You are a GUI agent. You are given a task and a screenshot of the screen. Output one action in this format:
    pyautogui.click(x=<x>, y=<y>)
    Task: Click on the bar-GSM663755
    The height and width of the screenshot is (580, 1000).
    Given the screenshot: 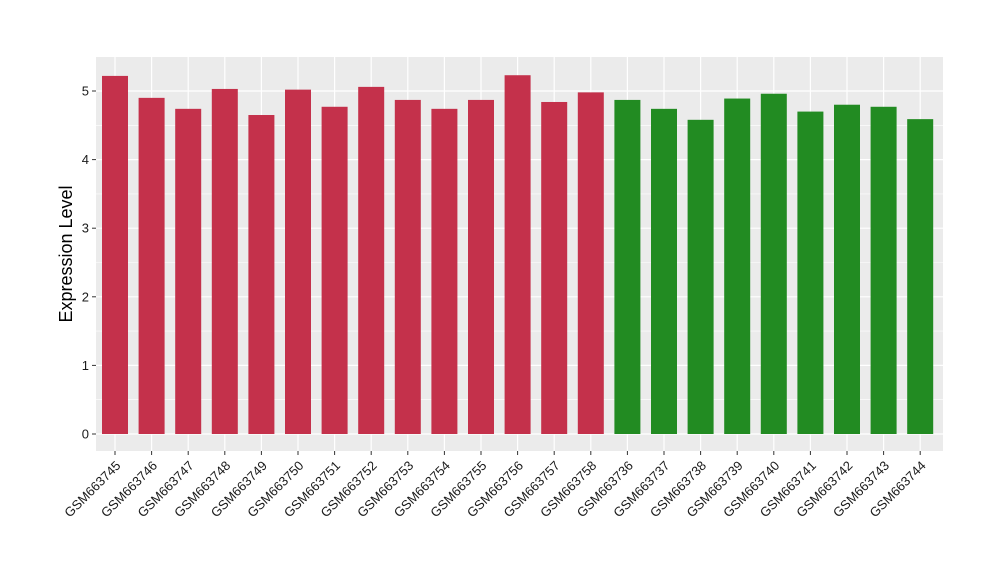 What is the action you would take?
    pyautogui.click(x=481, y=267)
    